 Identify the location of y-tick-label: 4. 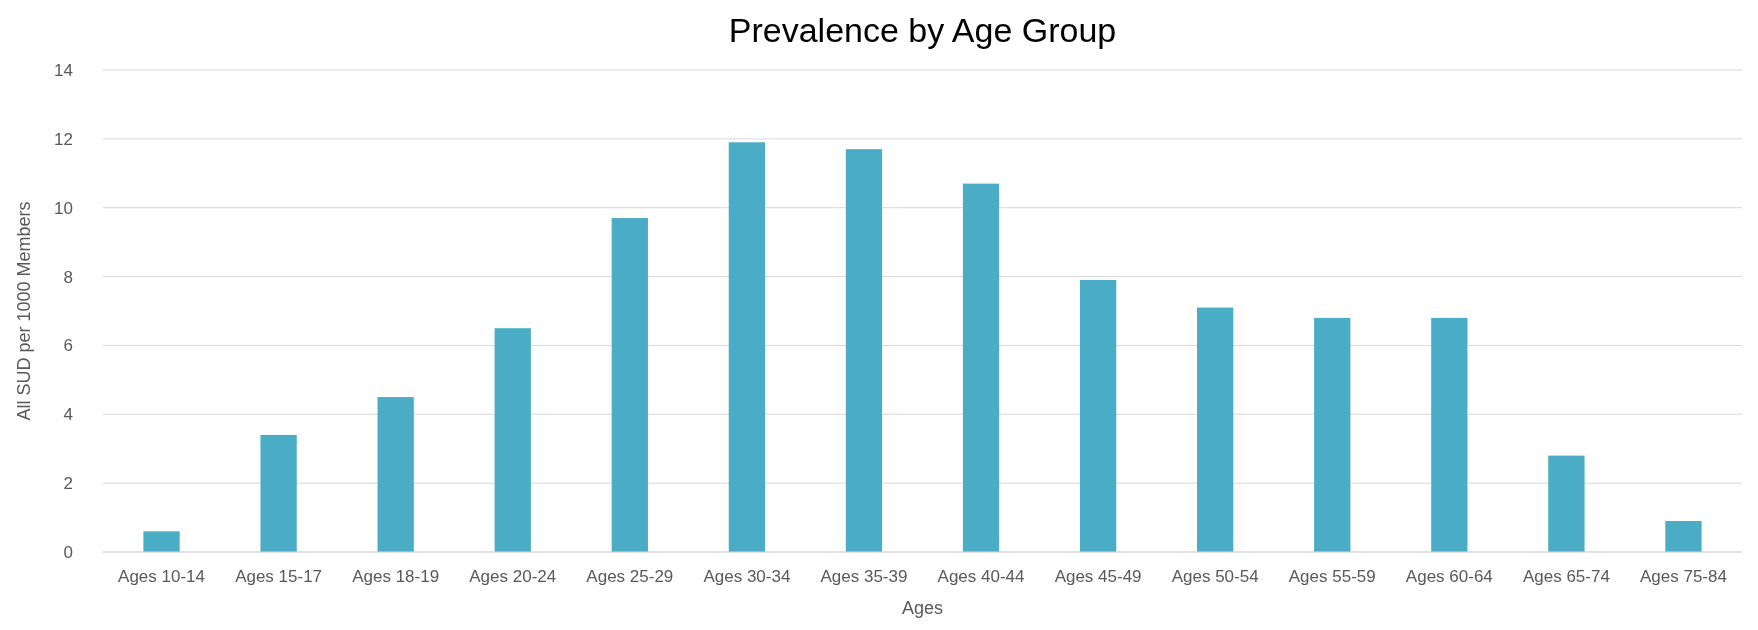
(68, 415).